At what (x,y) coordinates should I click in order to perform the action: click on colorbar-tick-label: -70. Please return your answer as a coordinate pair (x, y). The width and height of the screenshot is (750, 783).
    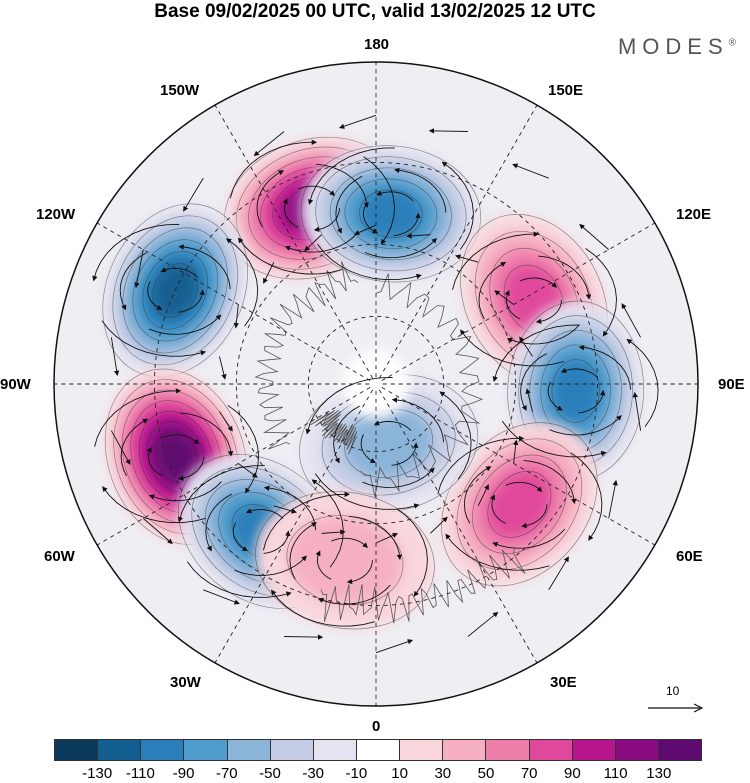
    Looking at the image, I should click on (226, 773).